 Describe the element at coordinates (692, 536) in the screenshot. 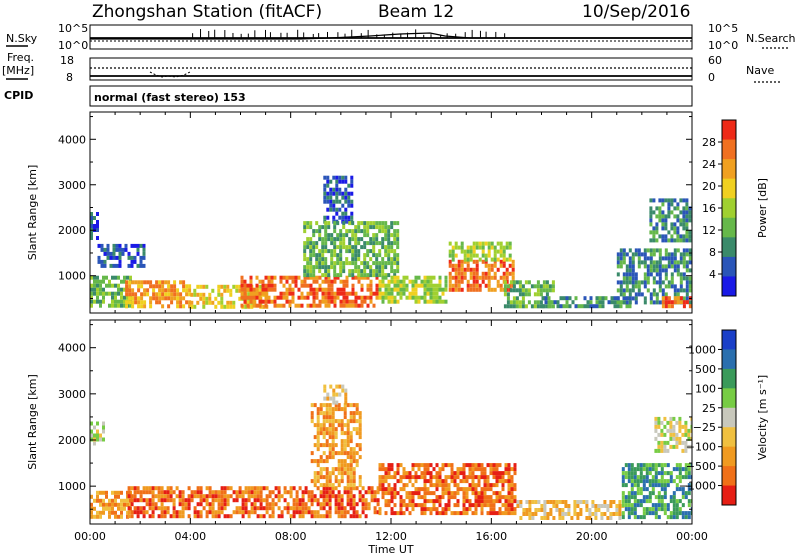

I see `x-tick-label: 00:00` at that location.